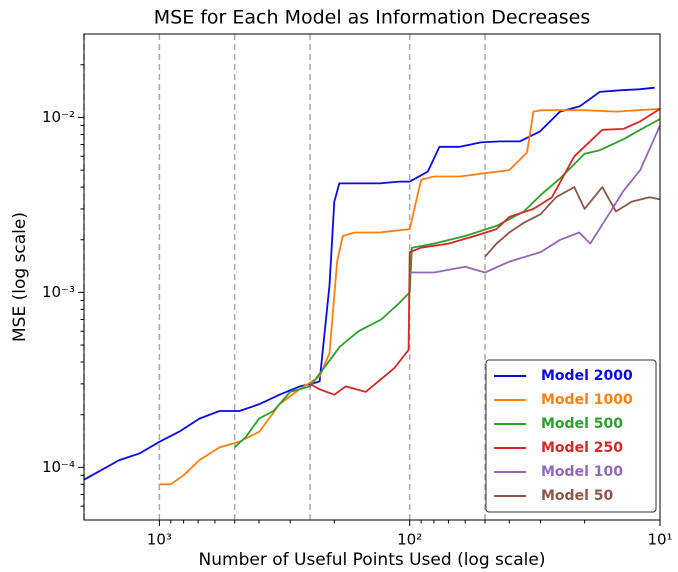 Image resolution: width=678 pixels, height=572 pixels. I want to click on legend-label: Model 50, so click(577, 496).